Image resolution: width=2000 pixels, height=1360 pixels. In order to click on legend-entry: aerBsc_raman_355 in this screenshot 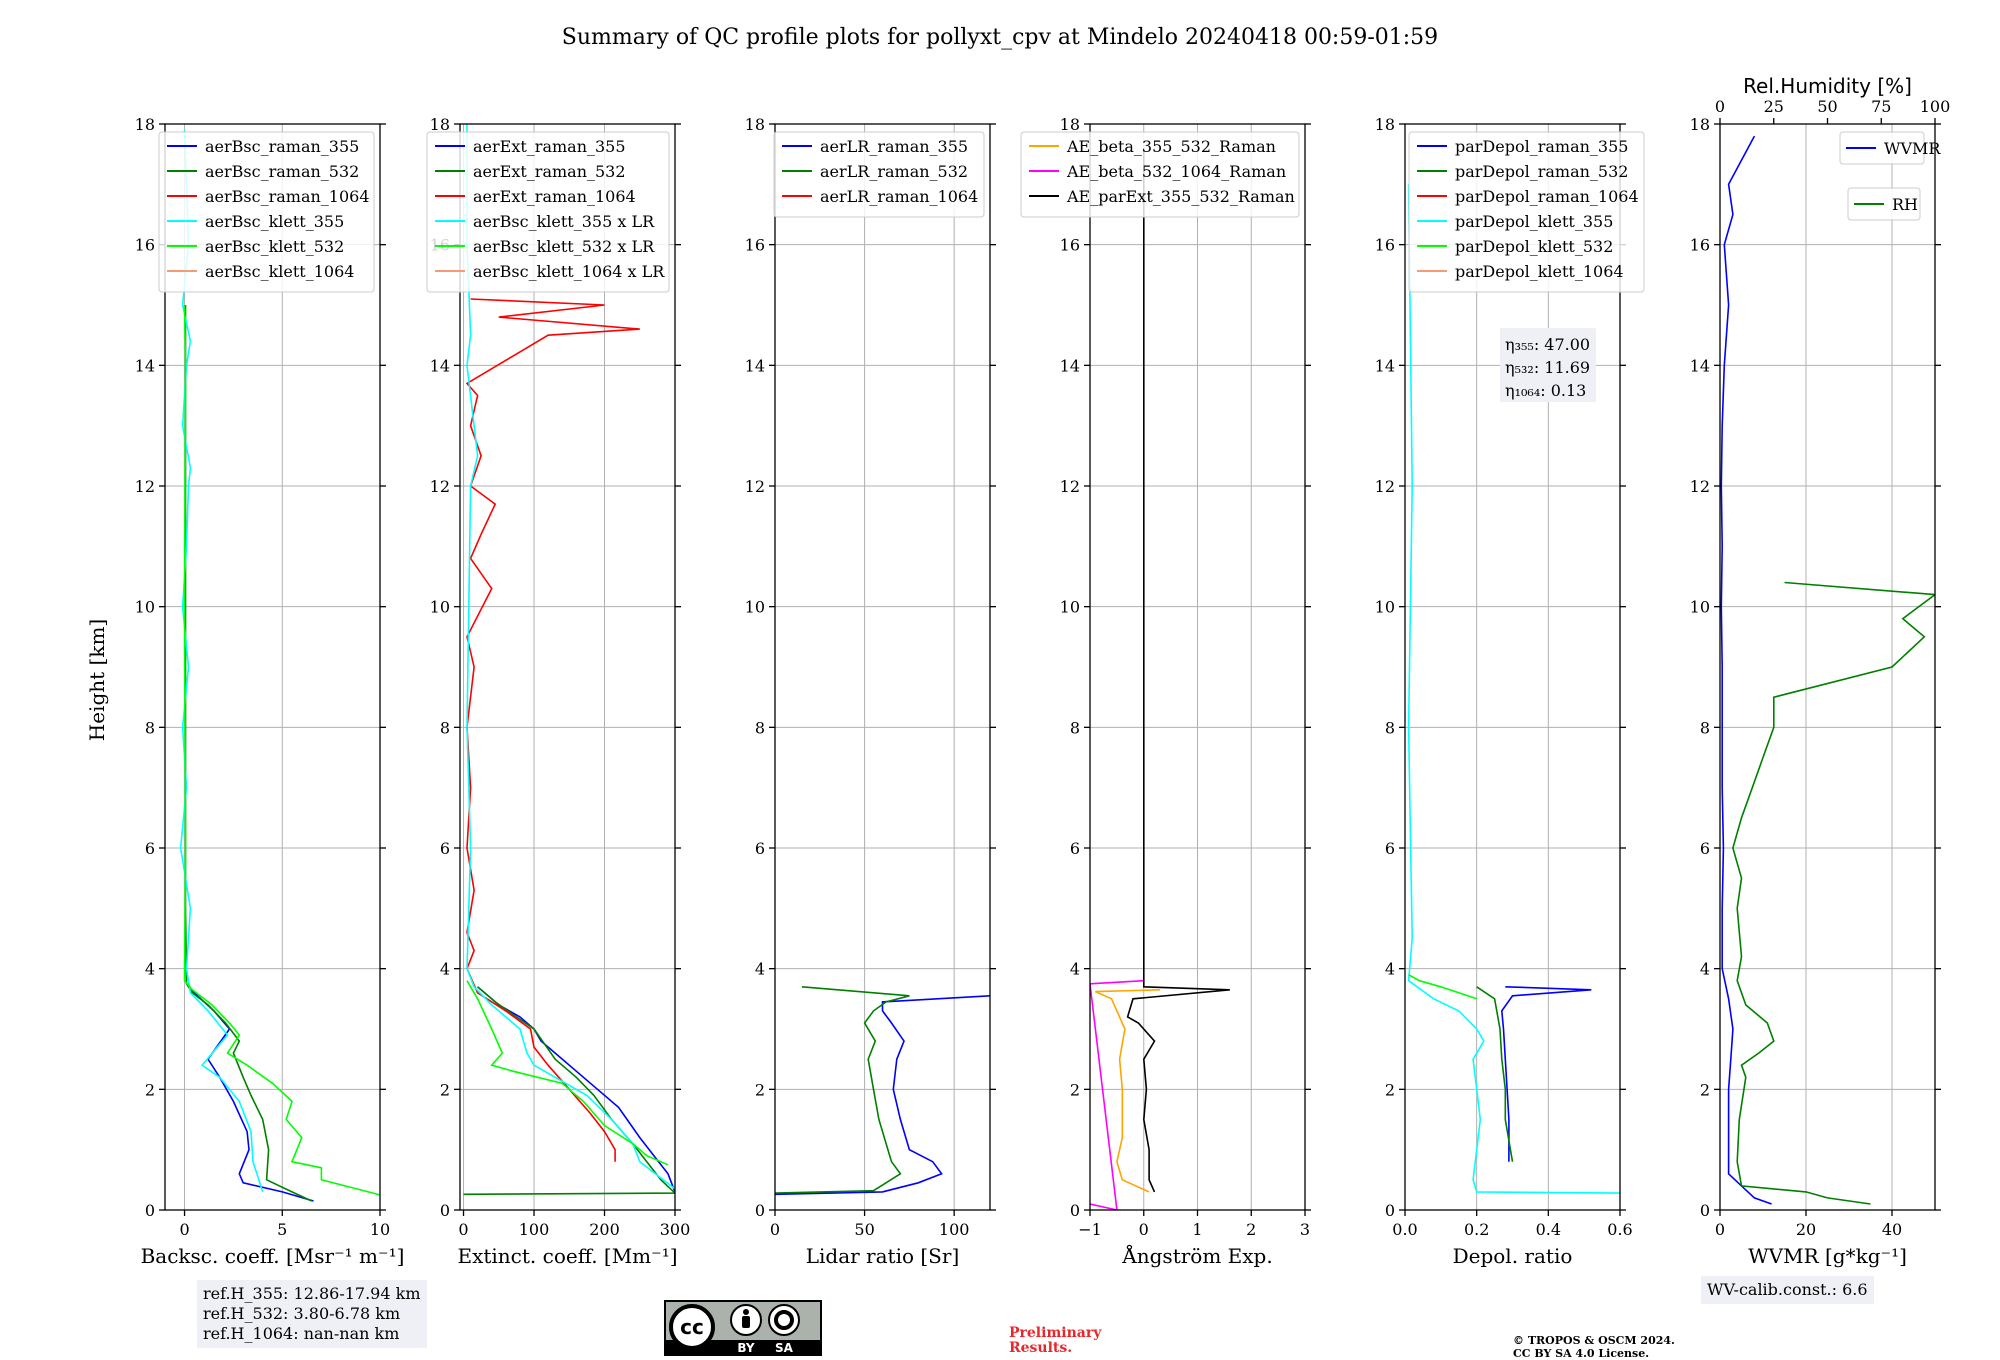, I will do `click(282, 146)`.